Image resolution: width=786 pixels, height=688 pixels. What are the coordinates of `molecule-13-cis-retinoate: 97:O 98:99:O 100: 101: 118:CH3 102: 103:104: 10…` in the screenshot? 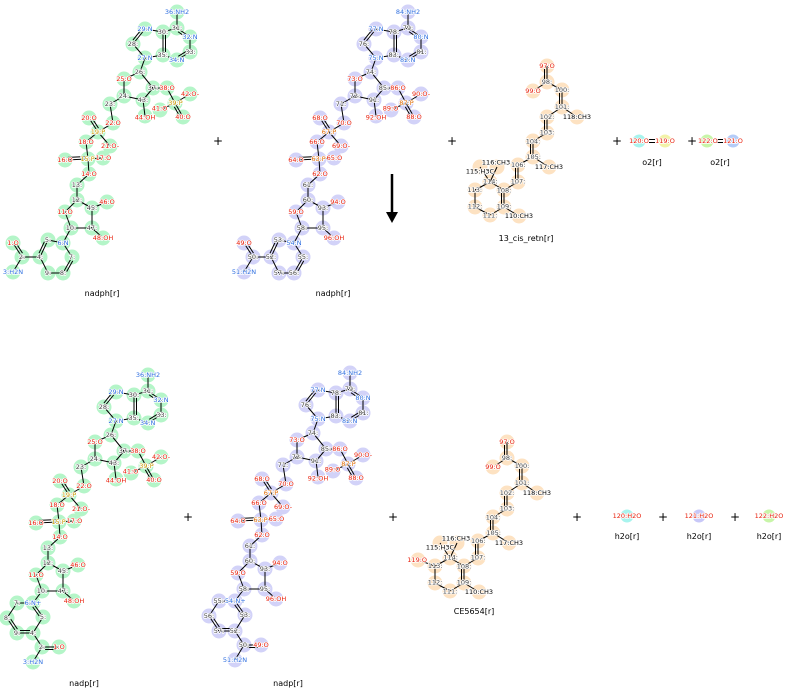 It's located at (528, 141).